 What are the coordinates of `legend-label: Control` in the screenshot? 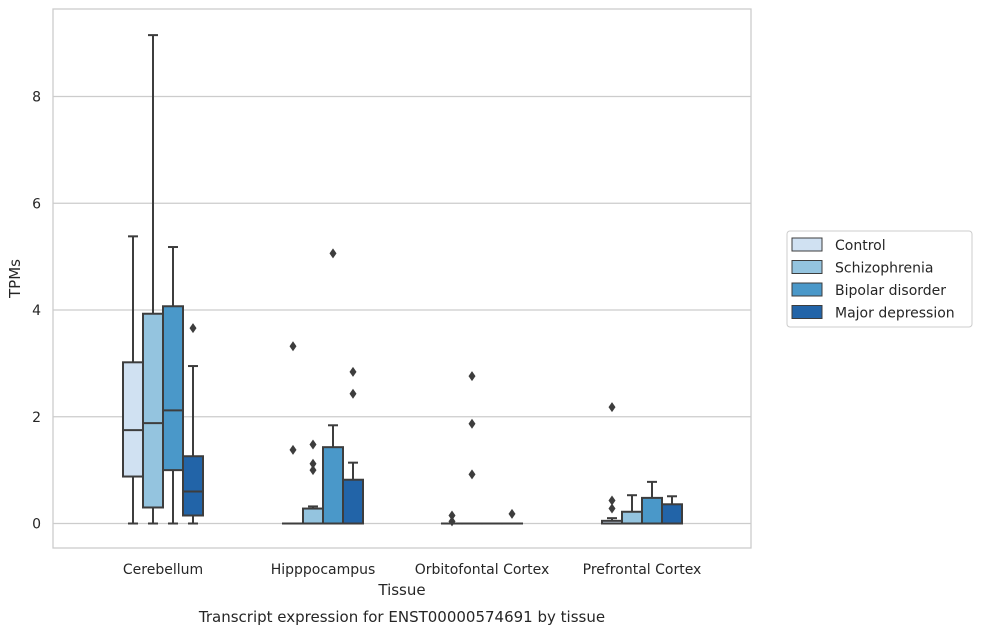 It's located at (860, 246).